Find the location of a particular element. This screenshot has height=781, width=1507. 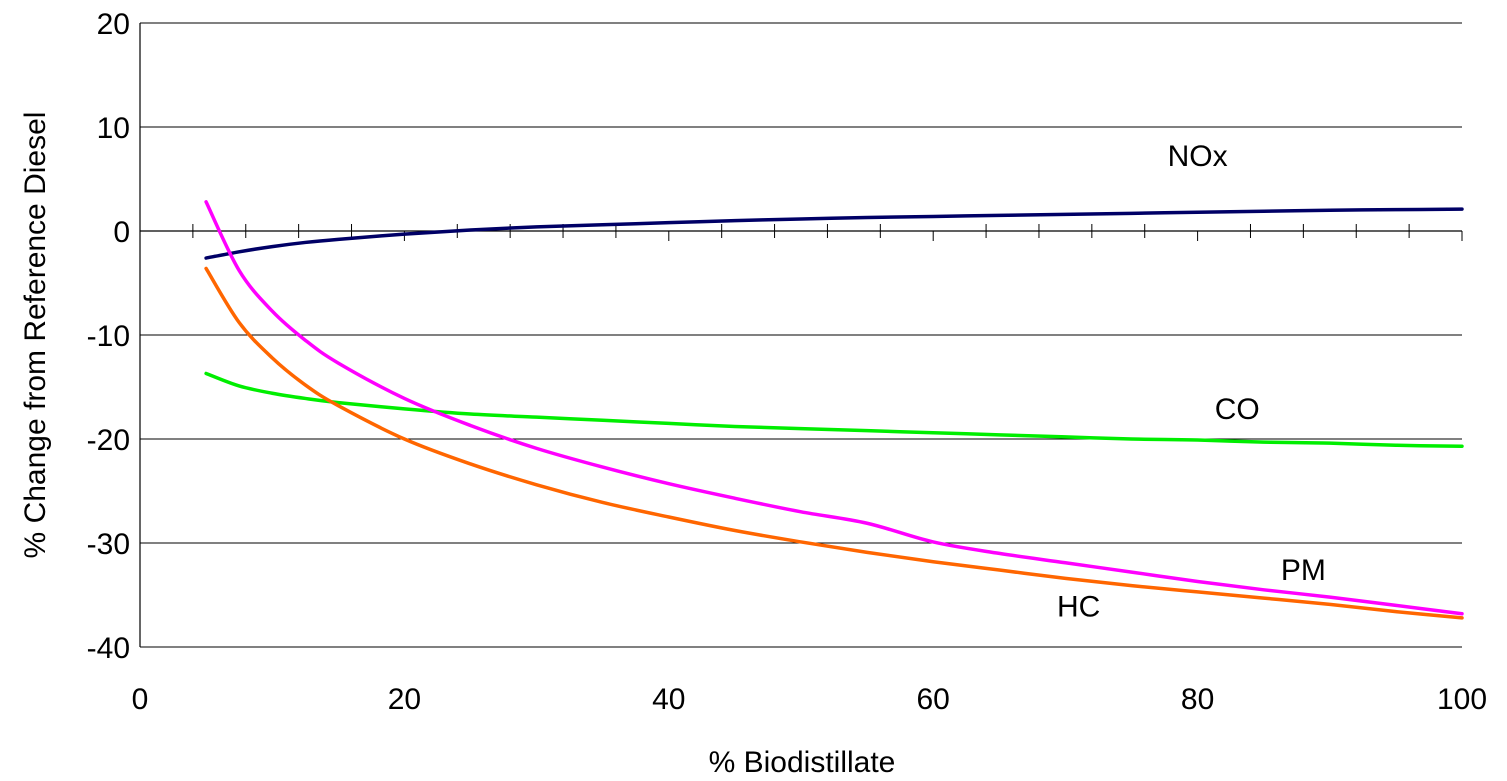

x-tick-label: 20 is located at coordinates (404, 699).